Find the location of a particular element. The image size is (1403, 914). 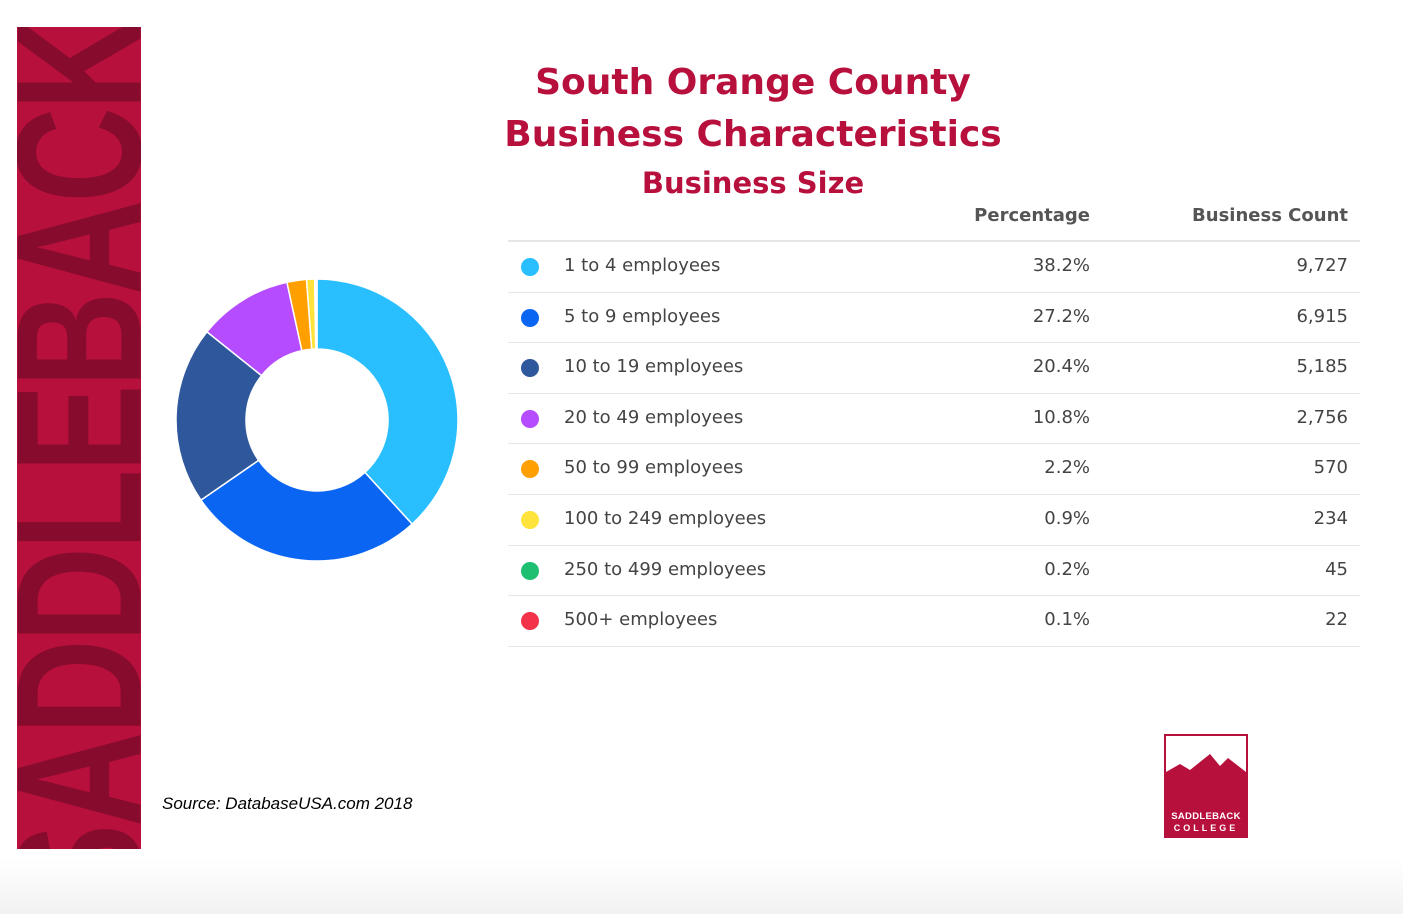

college-logo: SADDLEBACK COLLEGE is located at coordinates (1206, 786).